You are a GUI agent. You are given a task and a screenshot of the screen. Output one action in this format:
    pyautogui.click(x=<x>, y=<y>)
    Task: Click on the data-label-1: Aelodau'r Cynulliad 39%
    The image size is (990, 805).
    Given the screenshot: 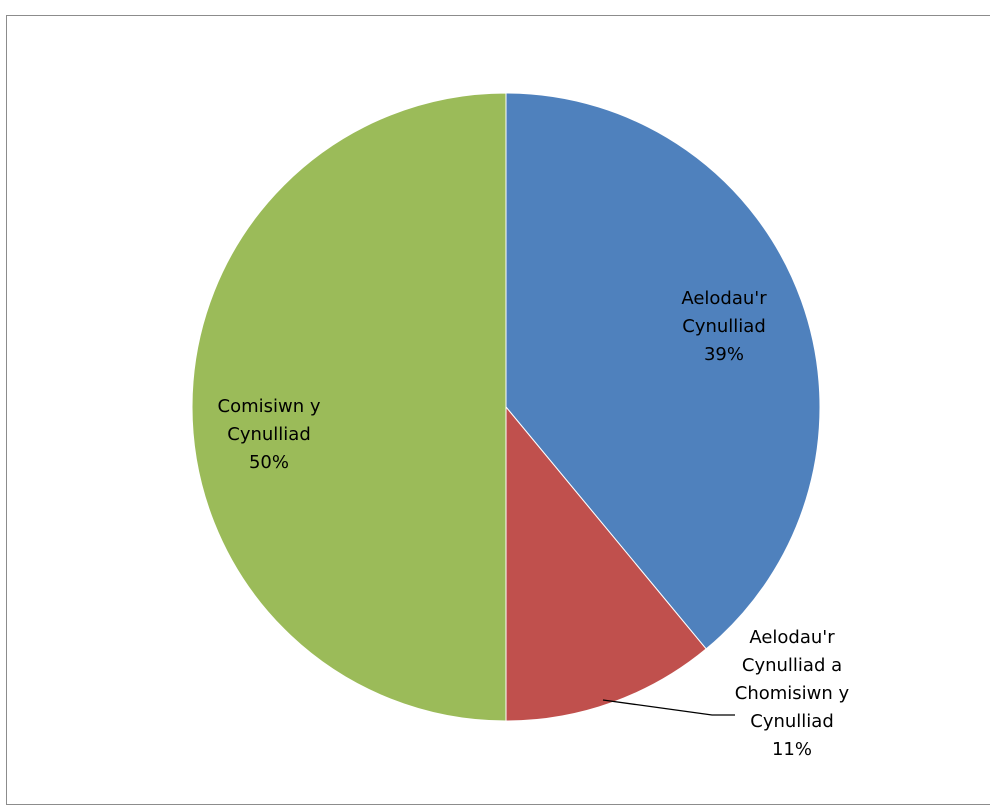 What is the action you would take?
    pyautogui.click(x=724, y=326)
    